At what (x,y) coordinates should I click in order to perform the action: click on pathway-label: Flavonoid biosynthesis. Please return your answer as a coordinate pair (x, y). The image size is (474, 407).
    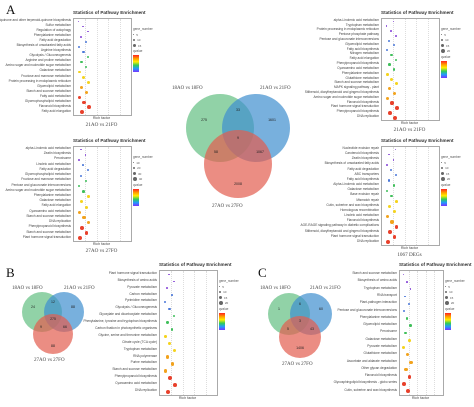
    Looking at the image, I should click on (362, 101).